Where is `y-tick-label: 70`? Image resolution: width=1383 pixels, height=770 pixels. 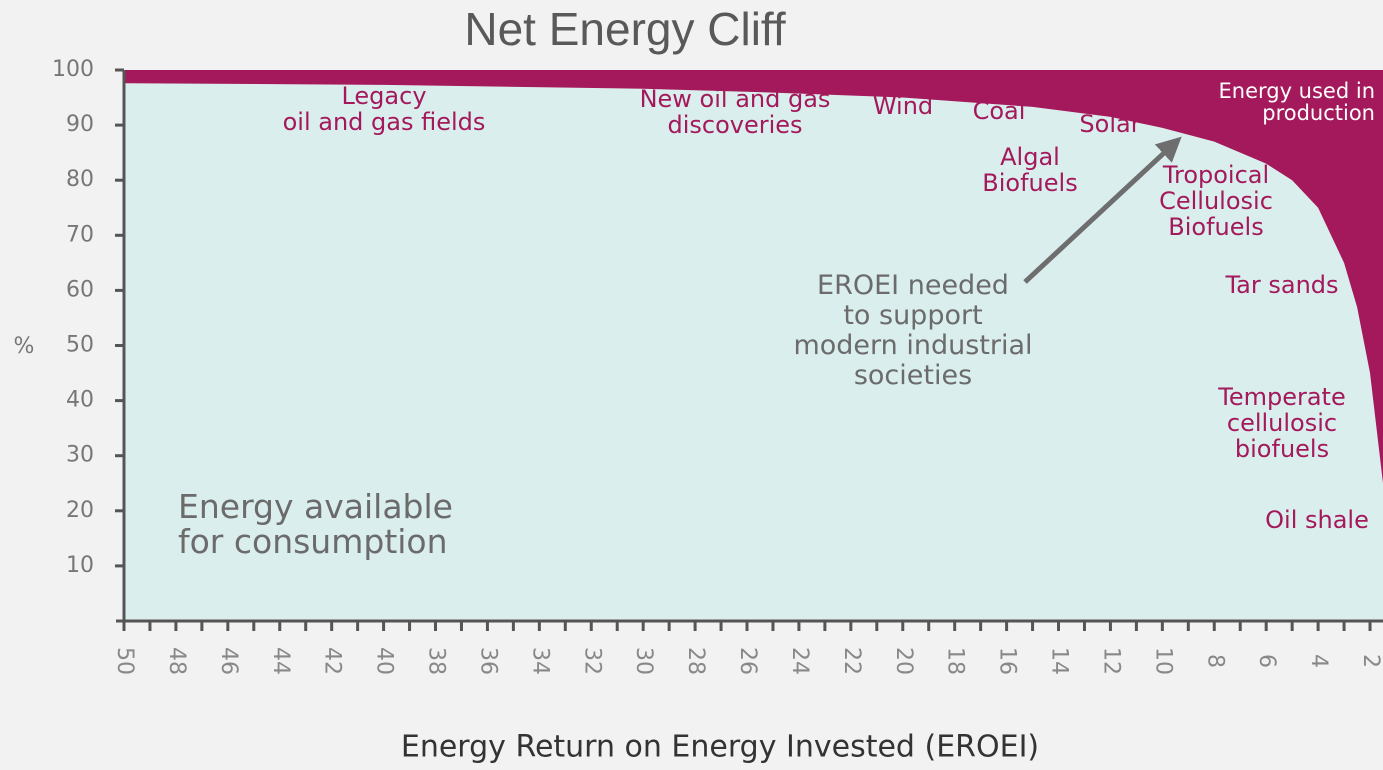
y-tick-label: 70 is located at coordinates (80, 234).